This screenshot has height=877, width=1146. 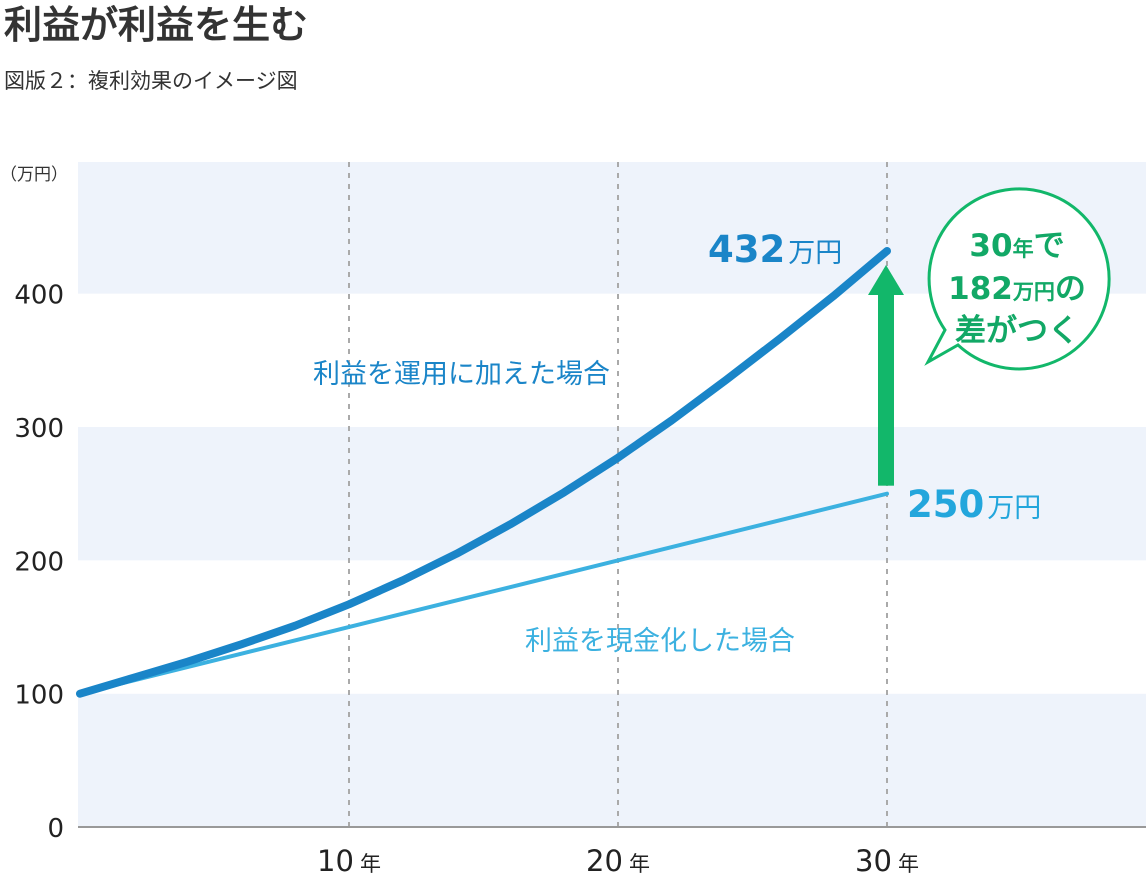 What do you see at coordinates (1017, 289) in the screenshot?
I see `callout-line-2: 182万円の` at bounding box center [1017, 289].